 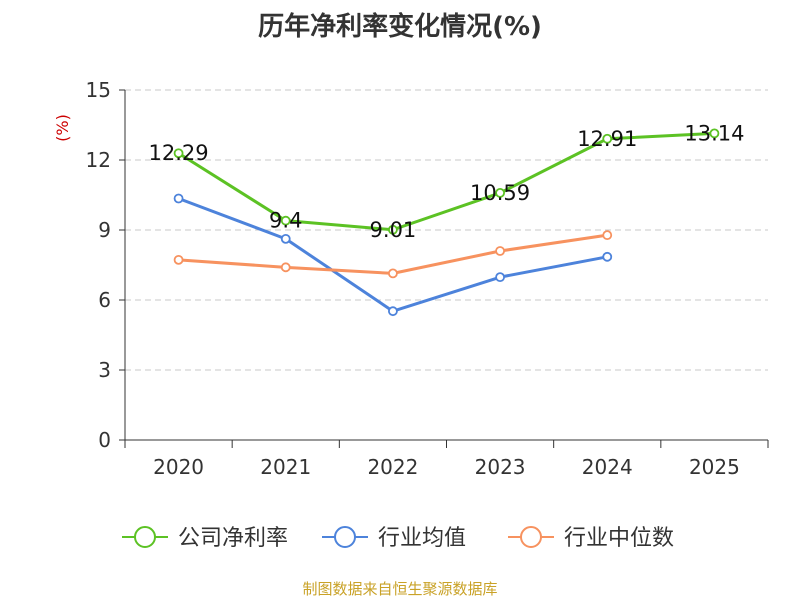 I want to click on data-label: 9.4, so click(x=285, y=221).